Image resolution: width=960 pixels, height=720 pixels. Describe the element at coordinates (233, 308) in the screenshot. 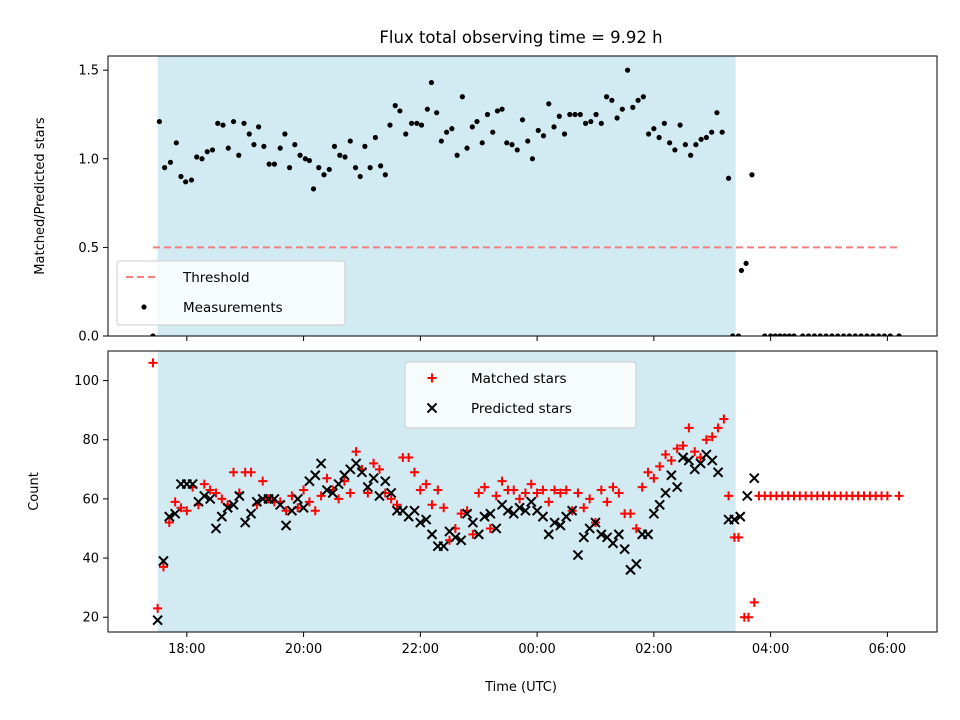

I see `legend-label: Measurements` at that location.